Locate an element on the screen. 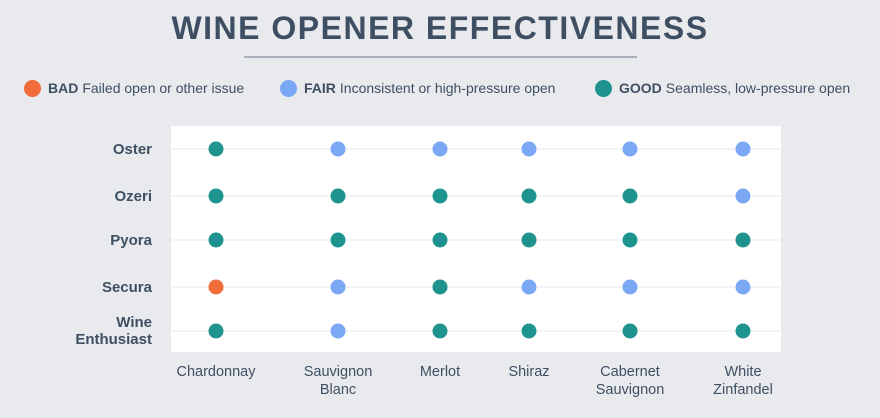 The height and width of the screenshot is (418, 880). column-label-line: Shiraz is located at coordinates (529, 372).